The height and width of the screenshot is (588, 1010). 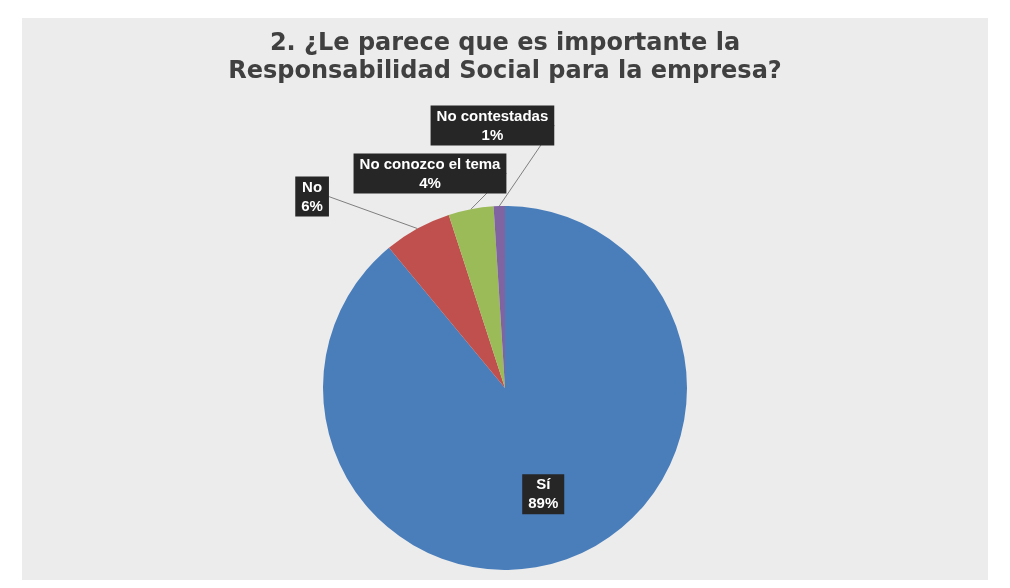 What do you see at coordinates (492, 134) in the screenshot?
I see `data-label: 1%` at bounding box center [492, 134].